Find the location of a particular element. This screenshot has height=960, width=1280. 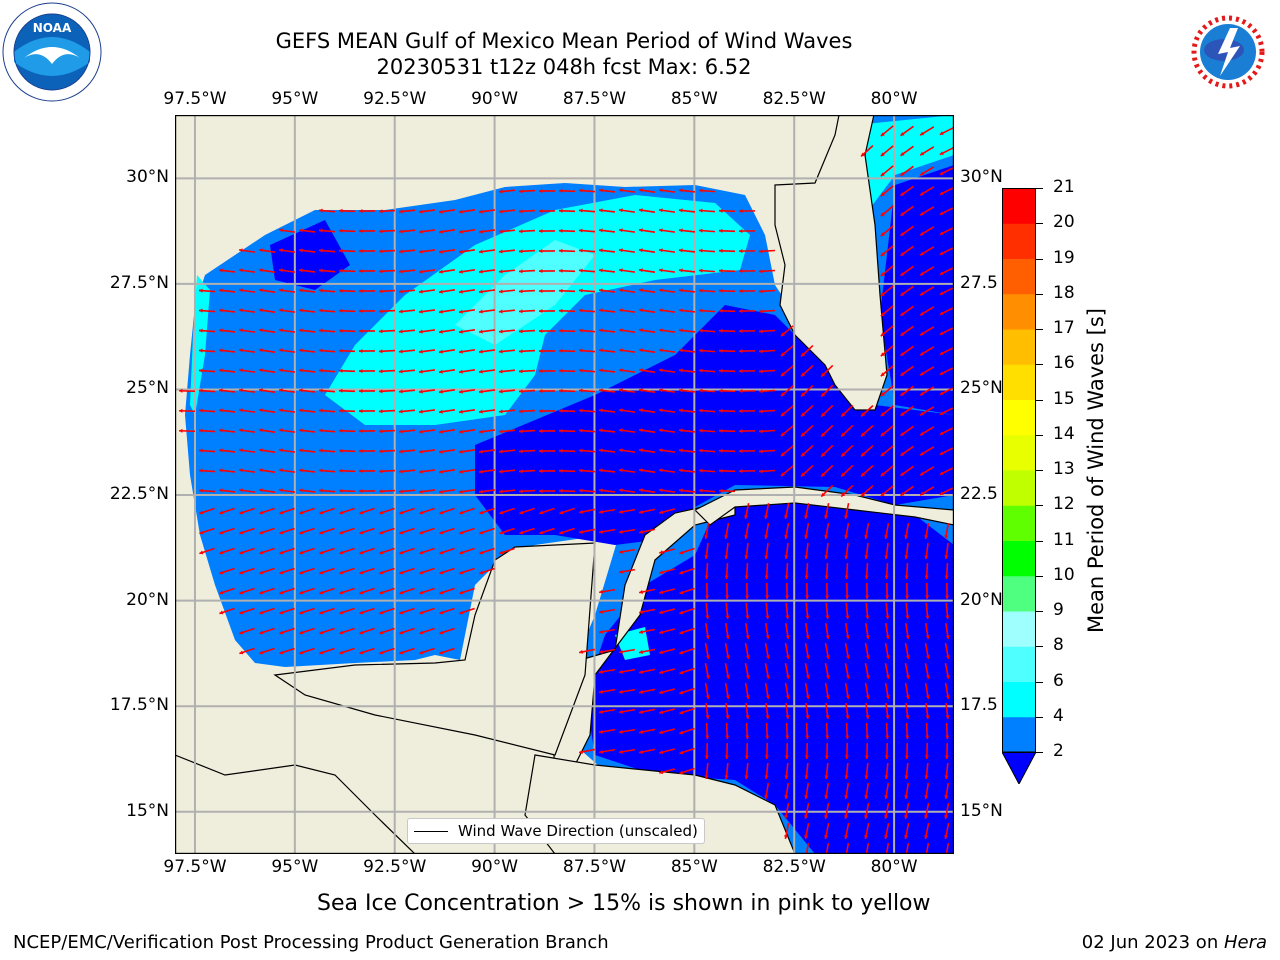

colorbar-tick is located at coordinates (1039, 682).